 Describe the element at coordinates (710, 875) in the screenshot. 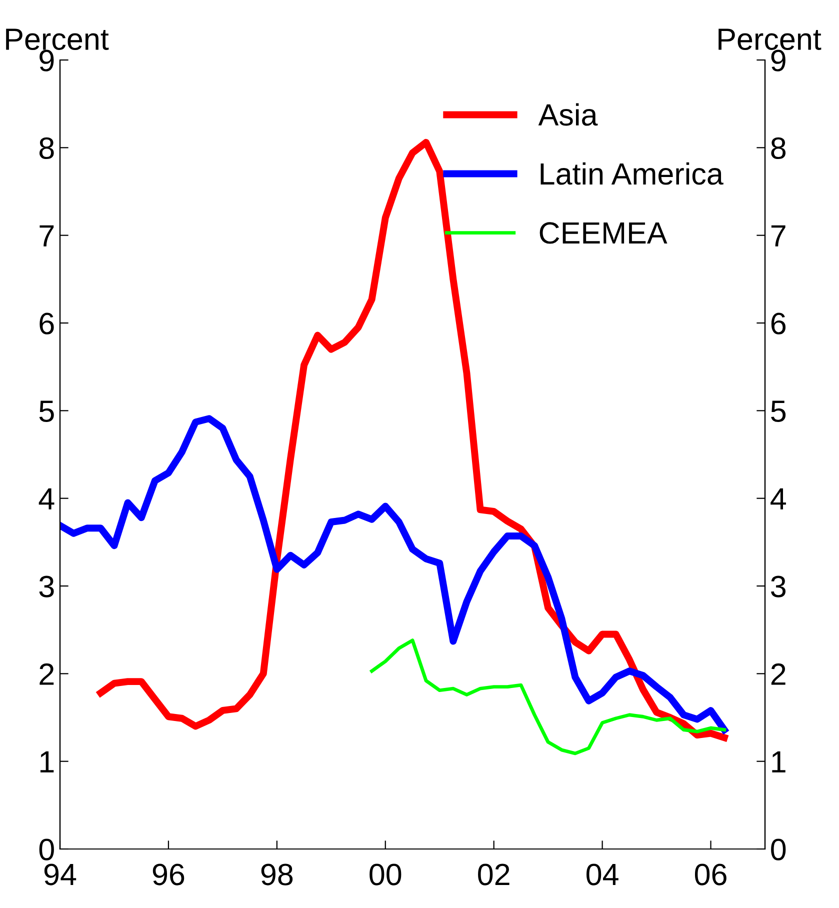

I see `x-tick-label: 06` at that location.